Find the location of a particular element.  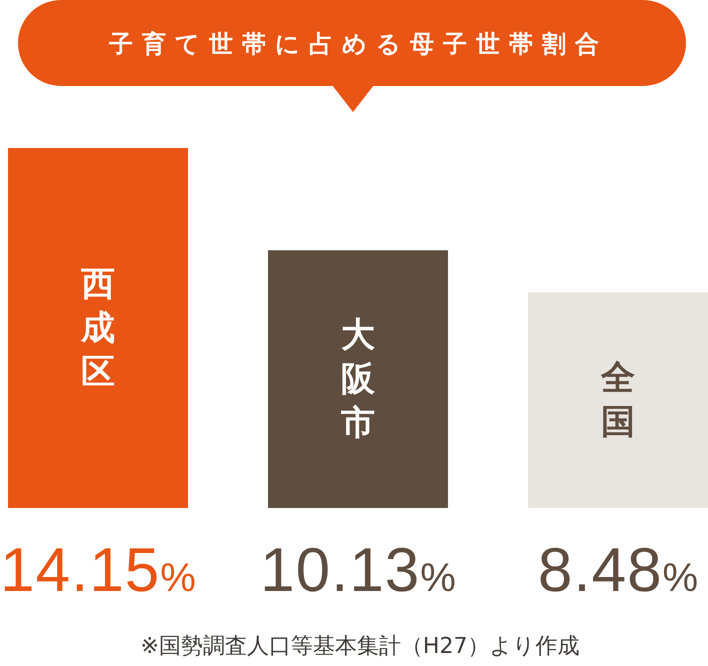

data-label: 10.13% is located at coordinates (358, 570).